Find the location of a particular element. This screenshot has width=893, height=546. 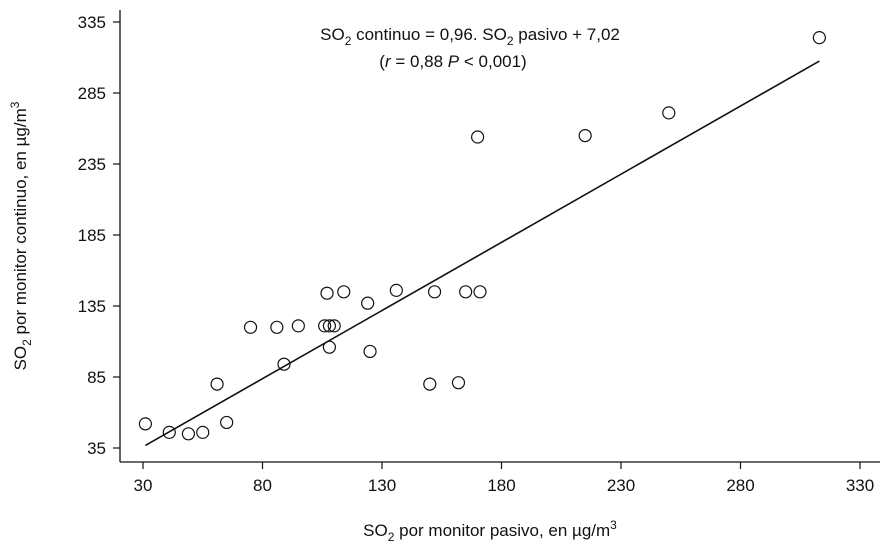

y-axis-label: SO2 por monitor continuo, en µg/m3 is located at coordinates (21, 235).